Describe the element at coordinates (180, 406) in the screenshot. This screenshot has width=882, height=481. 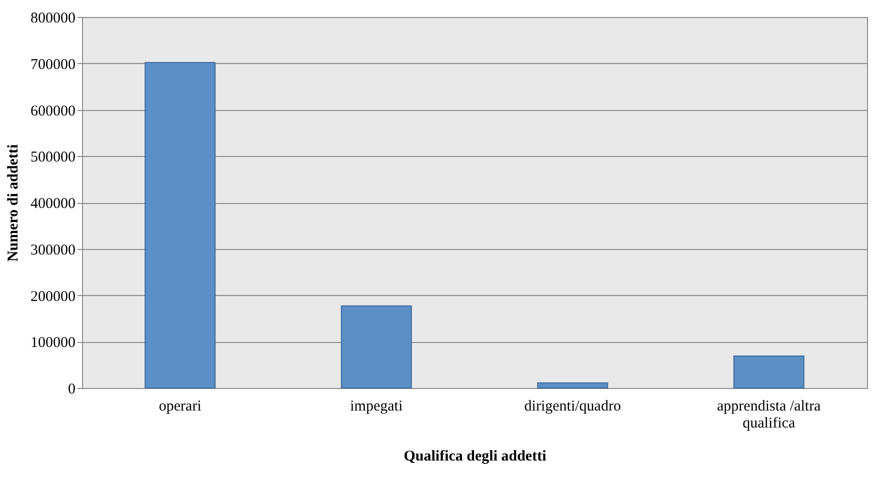
I see `x-tick-label: operari` at that location.